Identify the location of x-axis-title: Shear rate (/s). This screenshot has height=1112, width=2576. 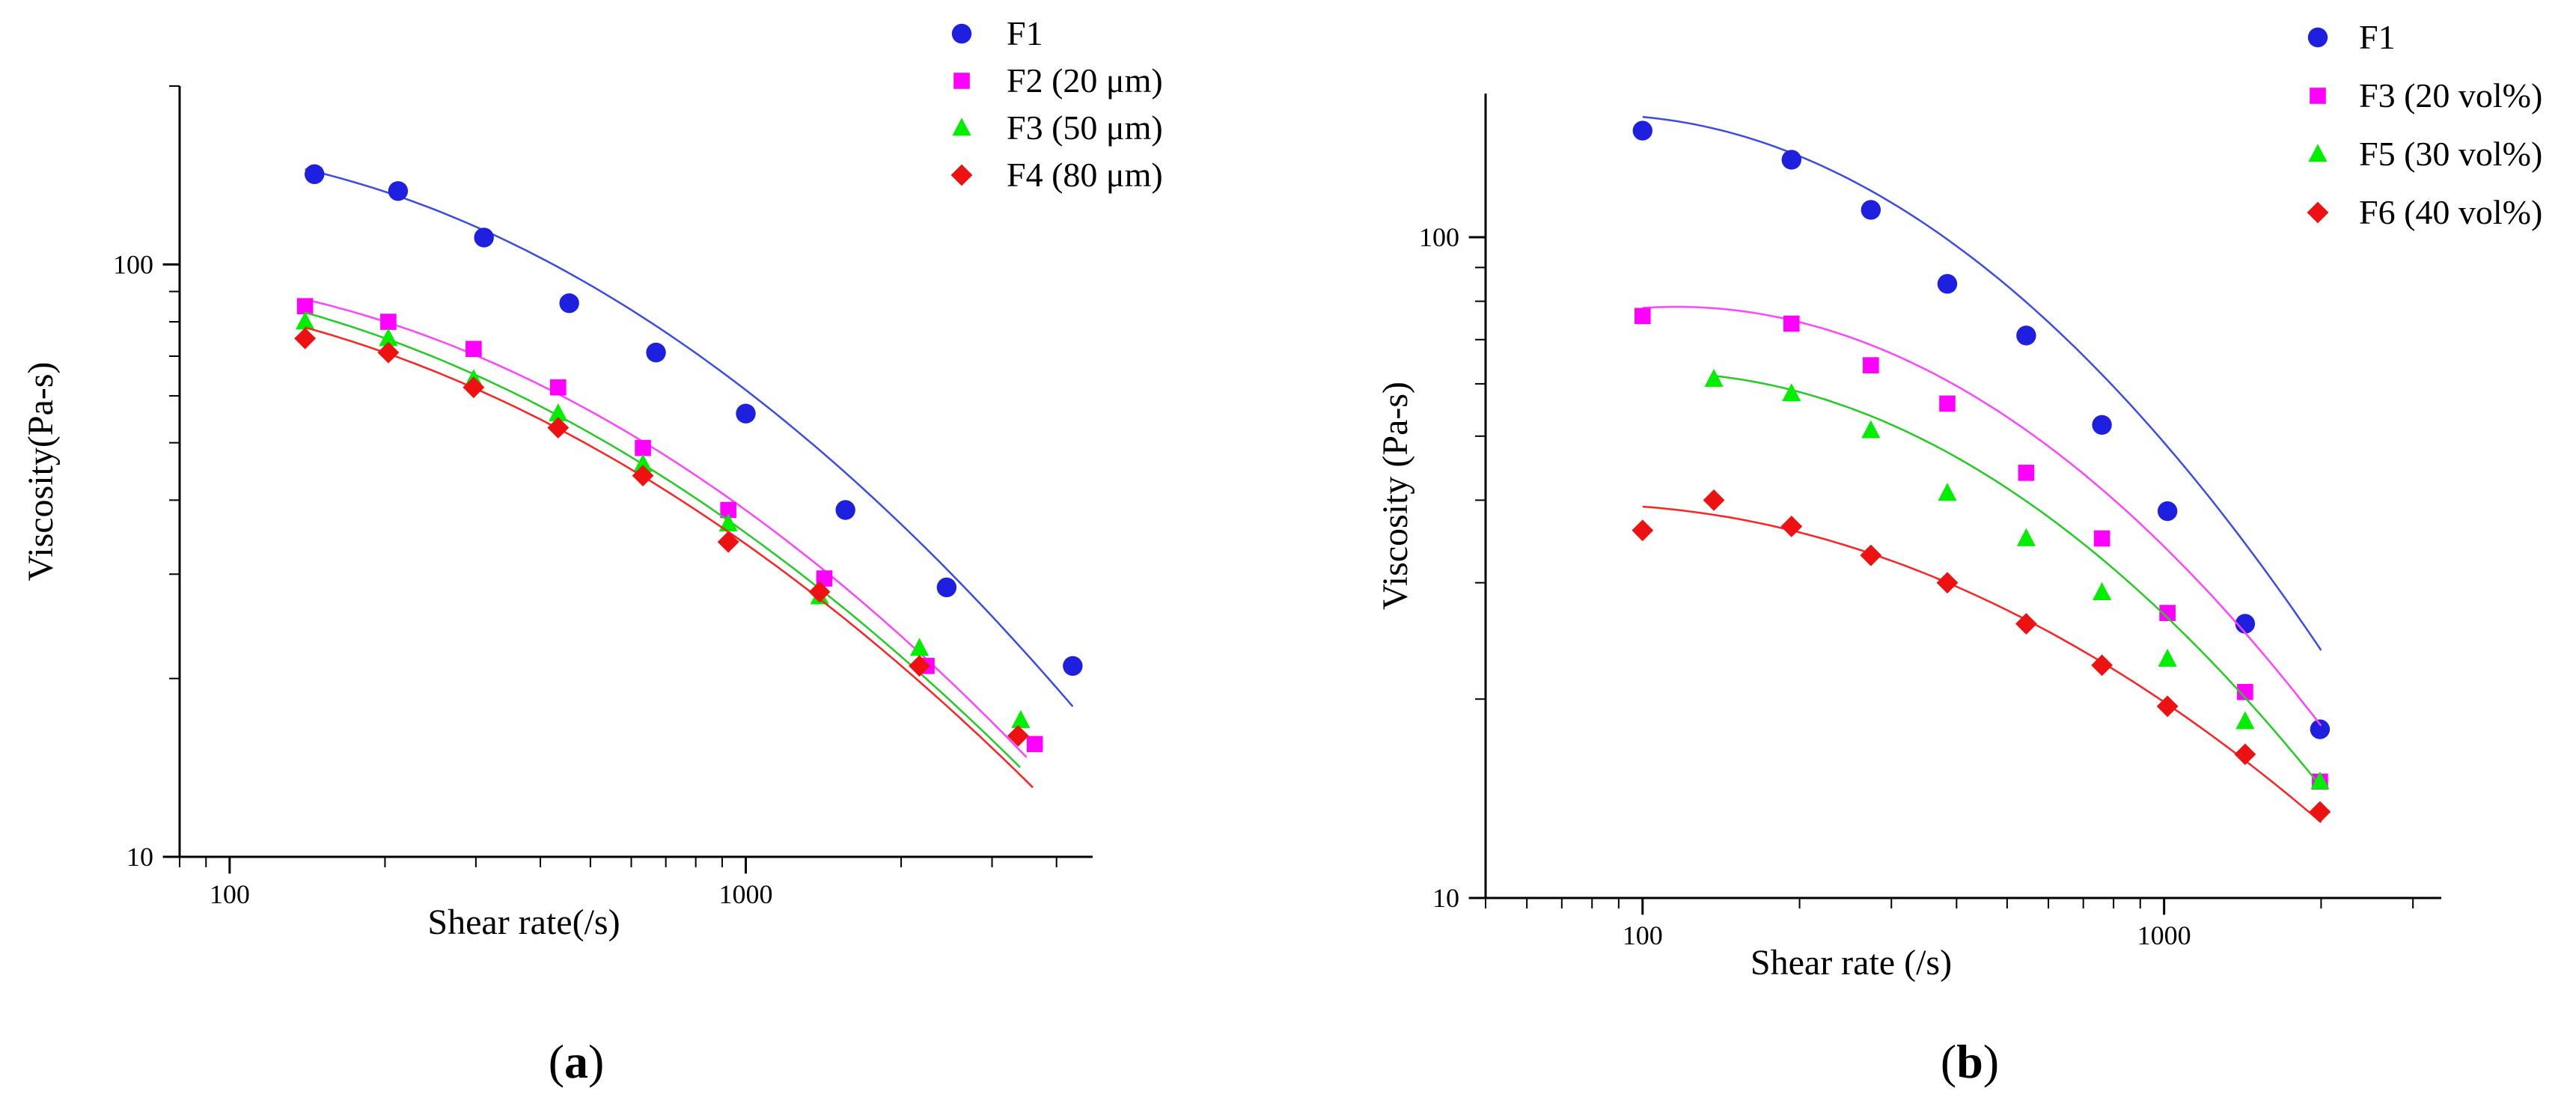
(1851, 963).